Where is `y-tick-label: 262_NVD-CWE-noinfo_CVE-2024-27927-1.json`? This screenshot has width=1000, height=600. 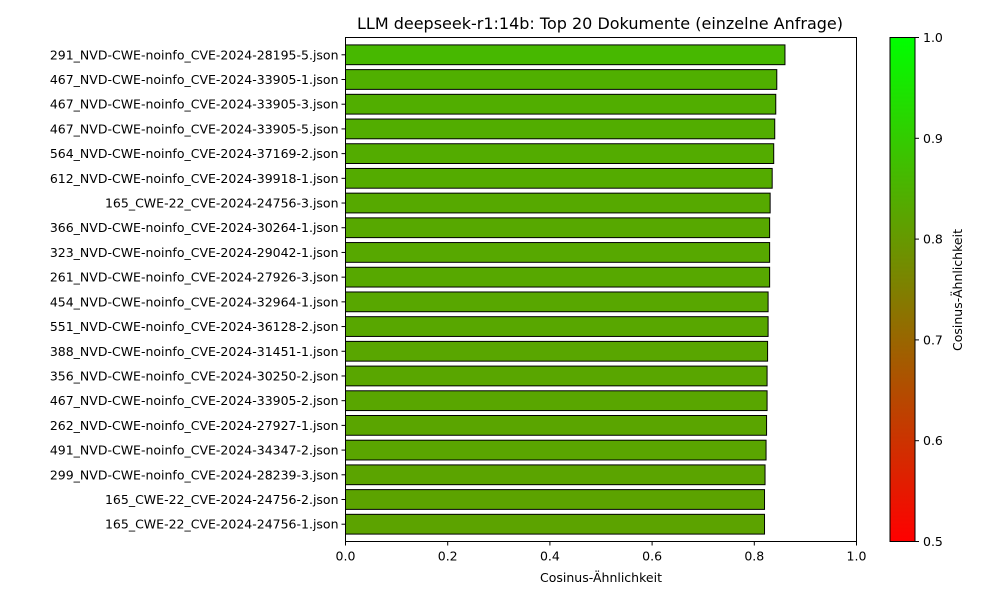
y-tick-label: 262_NVD-CWE-noinfo_CVE-2024-27927-1.json is located at coordinates (194, 425).